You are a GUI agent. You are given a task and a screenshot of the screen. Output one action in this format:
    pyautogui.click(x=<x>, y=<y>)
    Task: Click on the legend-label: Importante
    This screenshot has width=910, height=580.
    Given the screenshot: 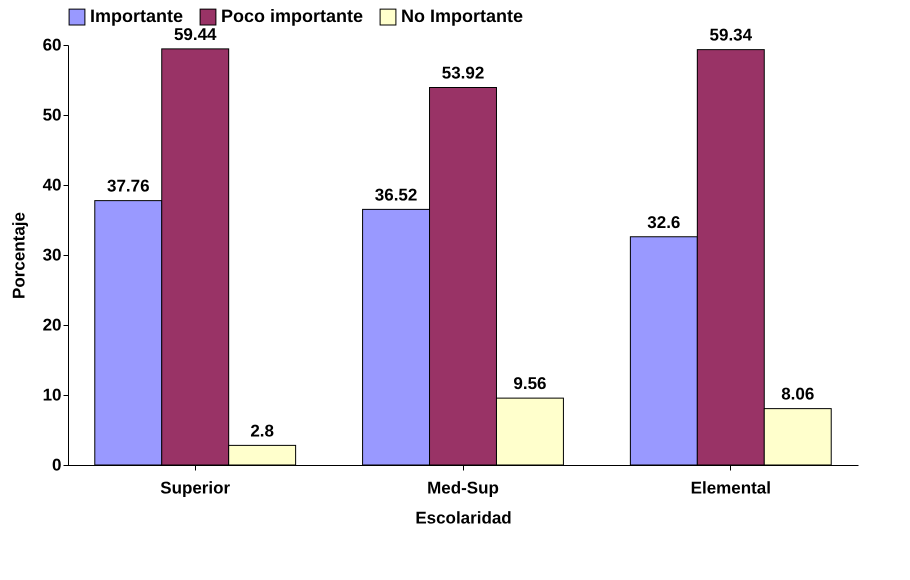 What is the action you would take?
    pyautogui.click(x=137, y=16)
    